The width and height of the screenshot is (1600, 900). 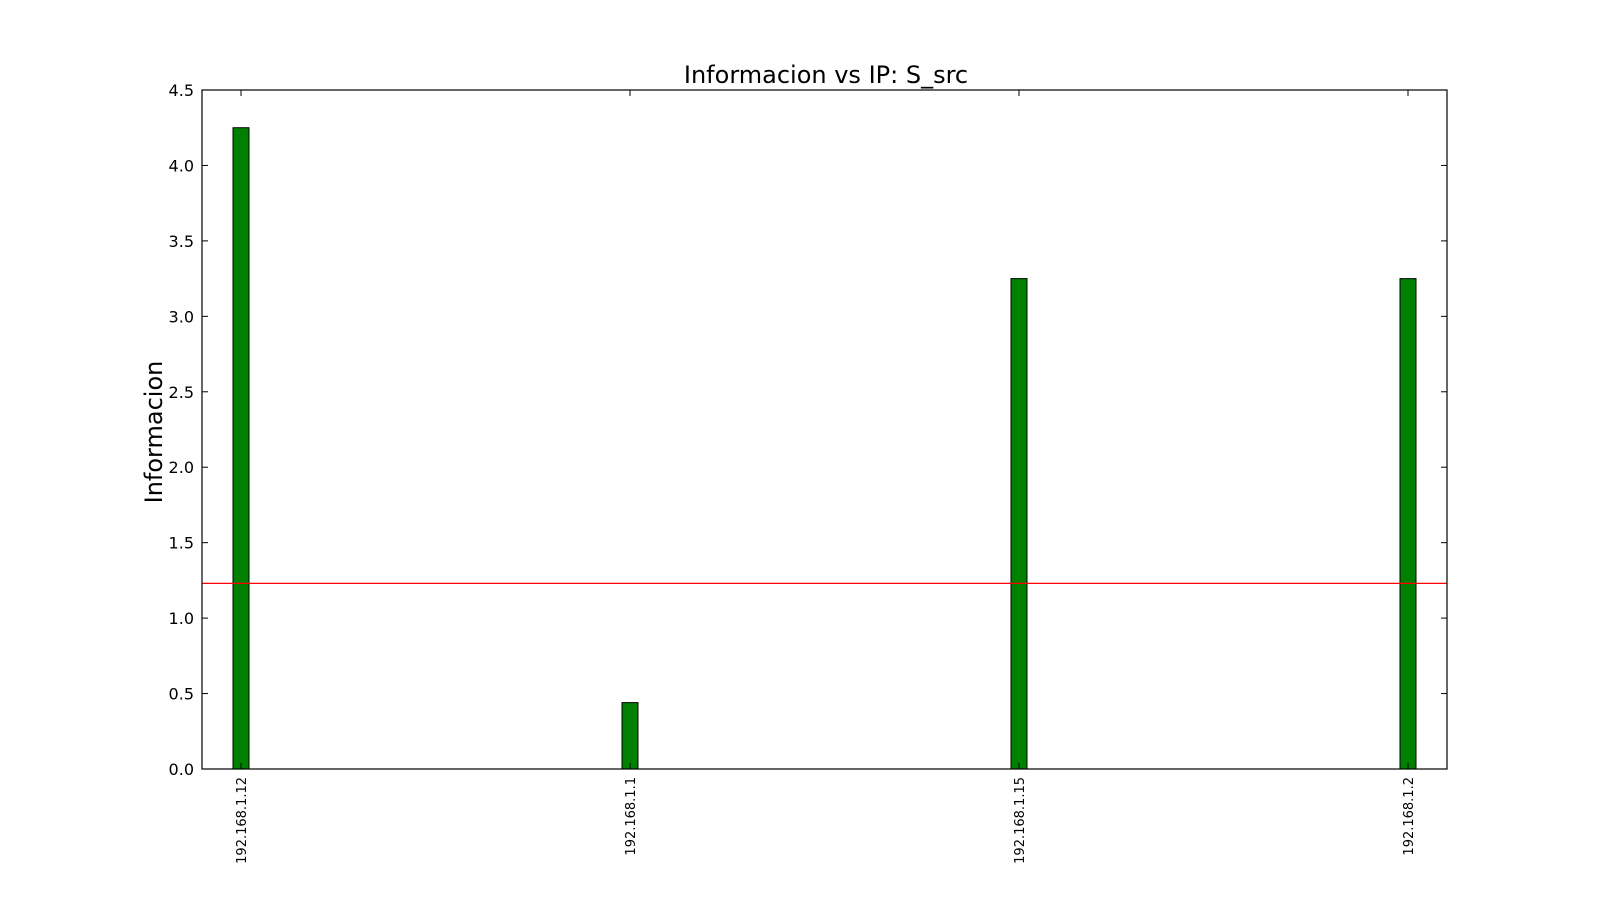 What do you see at coordinates (1020, 820) in the screenshot?
I see `x-tick-label: 192.168.1.15` at bounding box center [1020, 820].